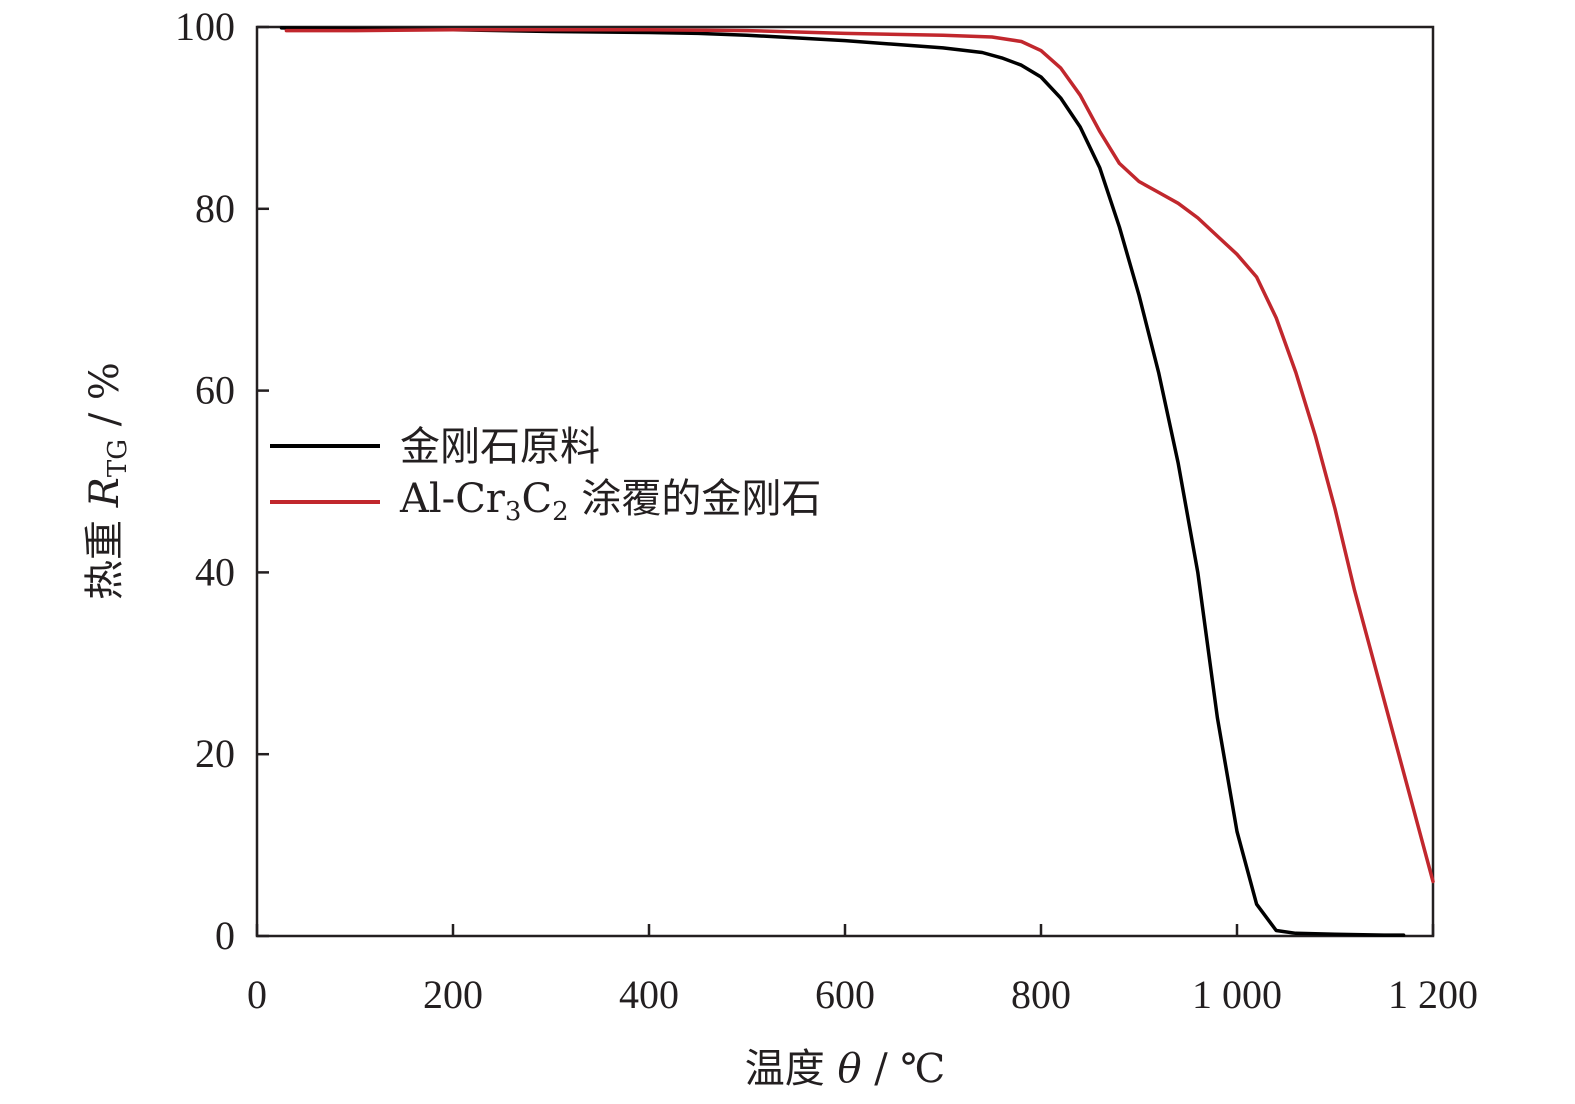 Image resolution: width=1575 pixels, height=1104 pixels. I want to click on legend-label-part: C, so click(536, 499).